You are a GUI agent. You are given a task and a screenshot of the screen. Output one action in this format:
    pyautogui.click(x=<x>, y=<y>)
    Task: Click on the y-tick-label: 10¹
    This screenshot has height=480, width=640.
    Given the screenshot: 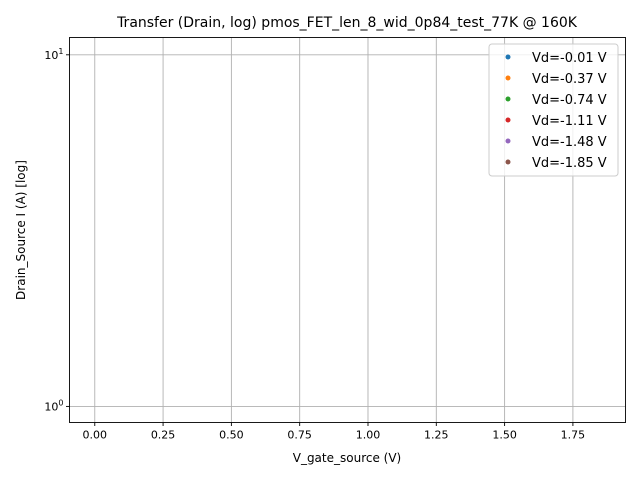 What is the action you would take?
    pyautogui.click(x=53, y=54)
    